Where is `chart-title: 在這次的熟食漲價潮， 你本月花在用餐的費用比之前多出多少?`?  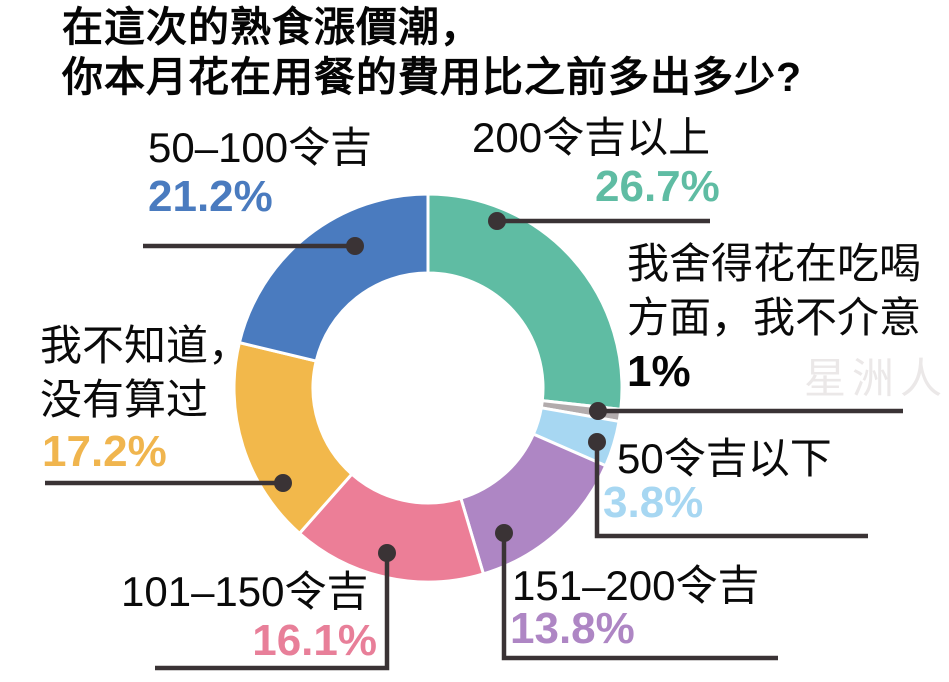
chart-title: 在這次的熟食漲價潮， 你本月花在用餐的費用比之前多出多少? is located at coordinates (432, 52).